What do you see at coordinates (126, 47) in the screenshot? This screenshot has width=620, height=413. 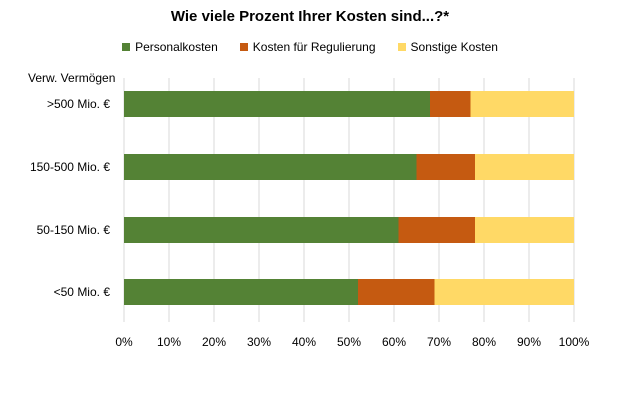 I see `legend-swatch-personalkosten` at bounding box center [126, 47].